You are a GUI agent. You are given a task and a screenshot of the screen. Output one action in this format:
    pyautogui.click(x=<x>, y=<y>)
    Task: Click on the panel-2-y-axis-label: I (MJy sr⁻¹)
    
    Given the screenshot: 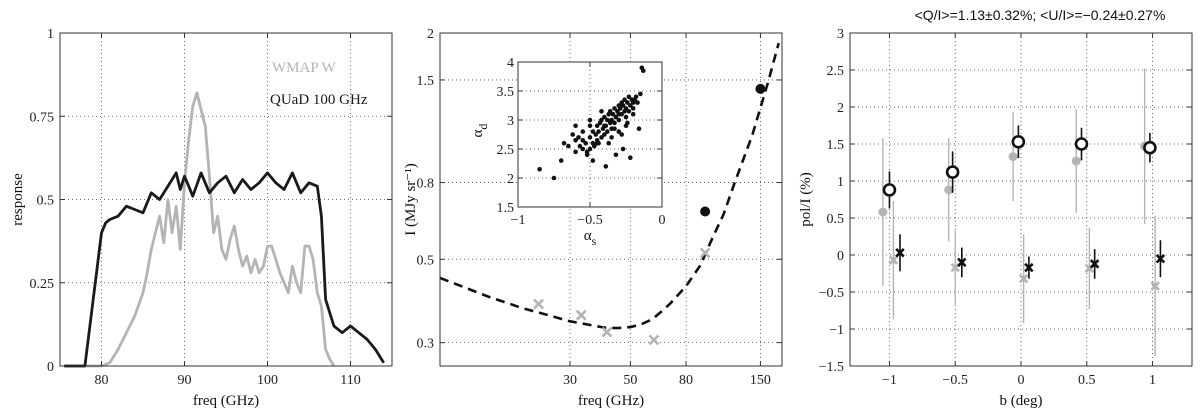 What is the action you would take?
    pyautogui.click(x=411, y=199)
    